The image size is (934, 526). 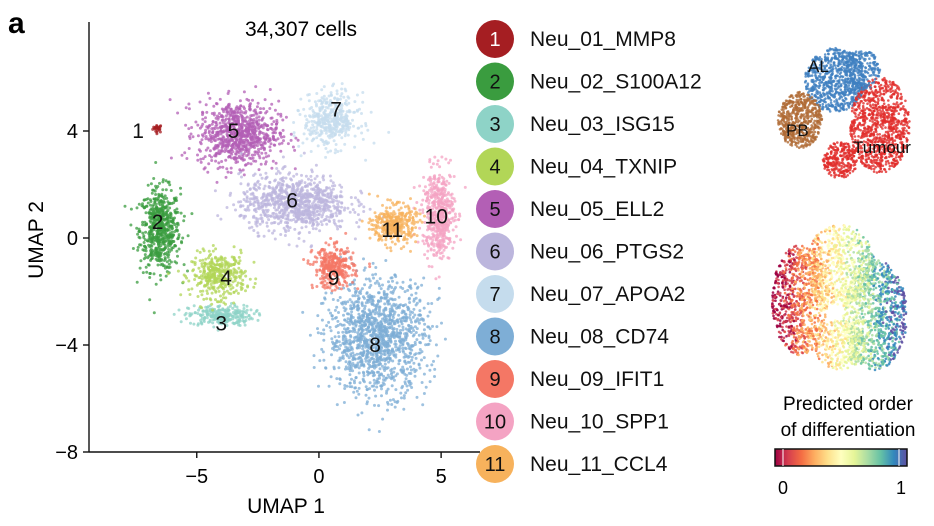 I want to click on colorbar: Predicted order of differentiation 0 1, so click(x=845, y=446).